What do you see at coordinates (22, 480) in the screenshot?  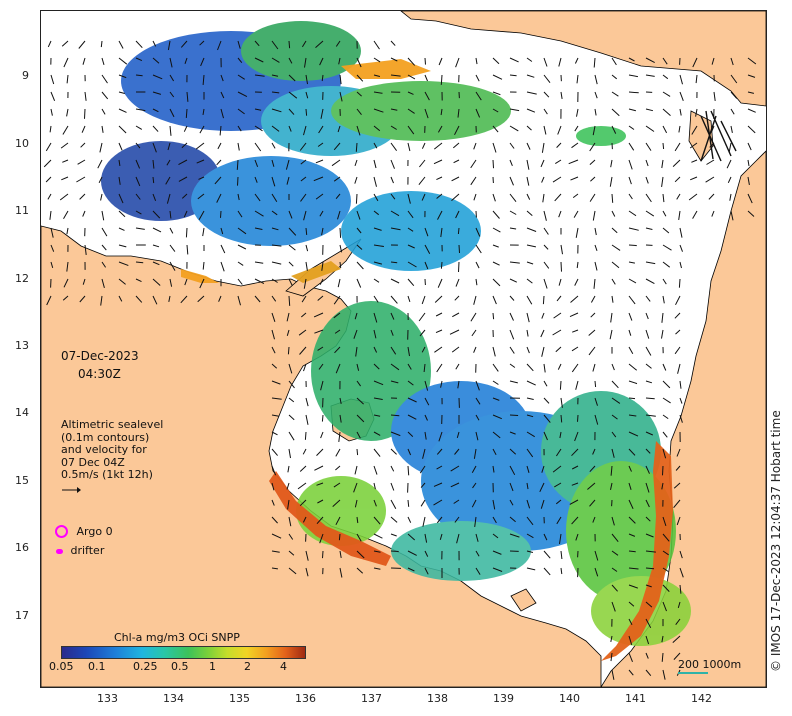 I see `y-tick-label: 15` at bounding box center [22, 480].